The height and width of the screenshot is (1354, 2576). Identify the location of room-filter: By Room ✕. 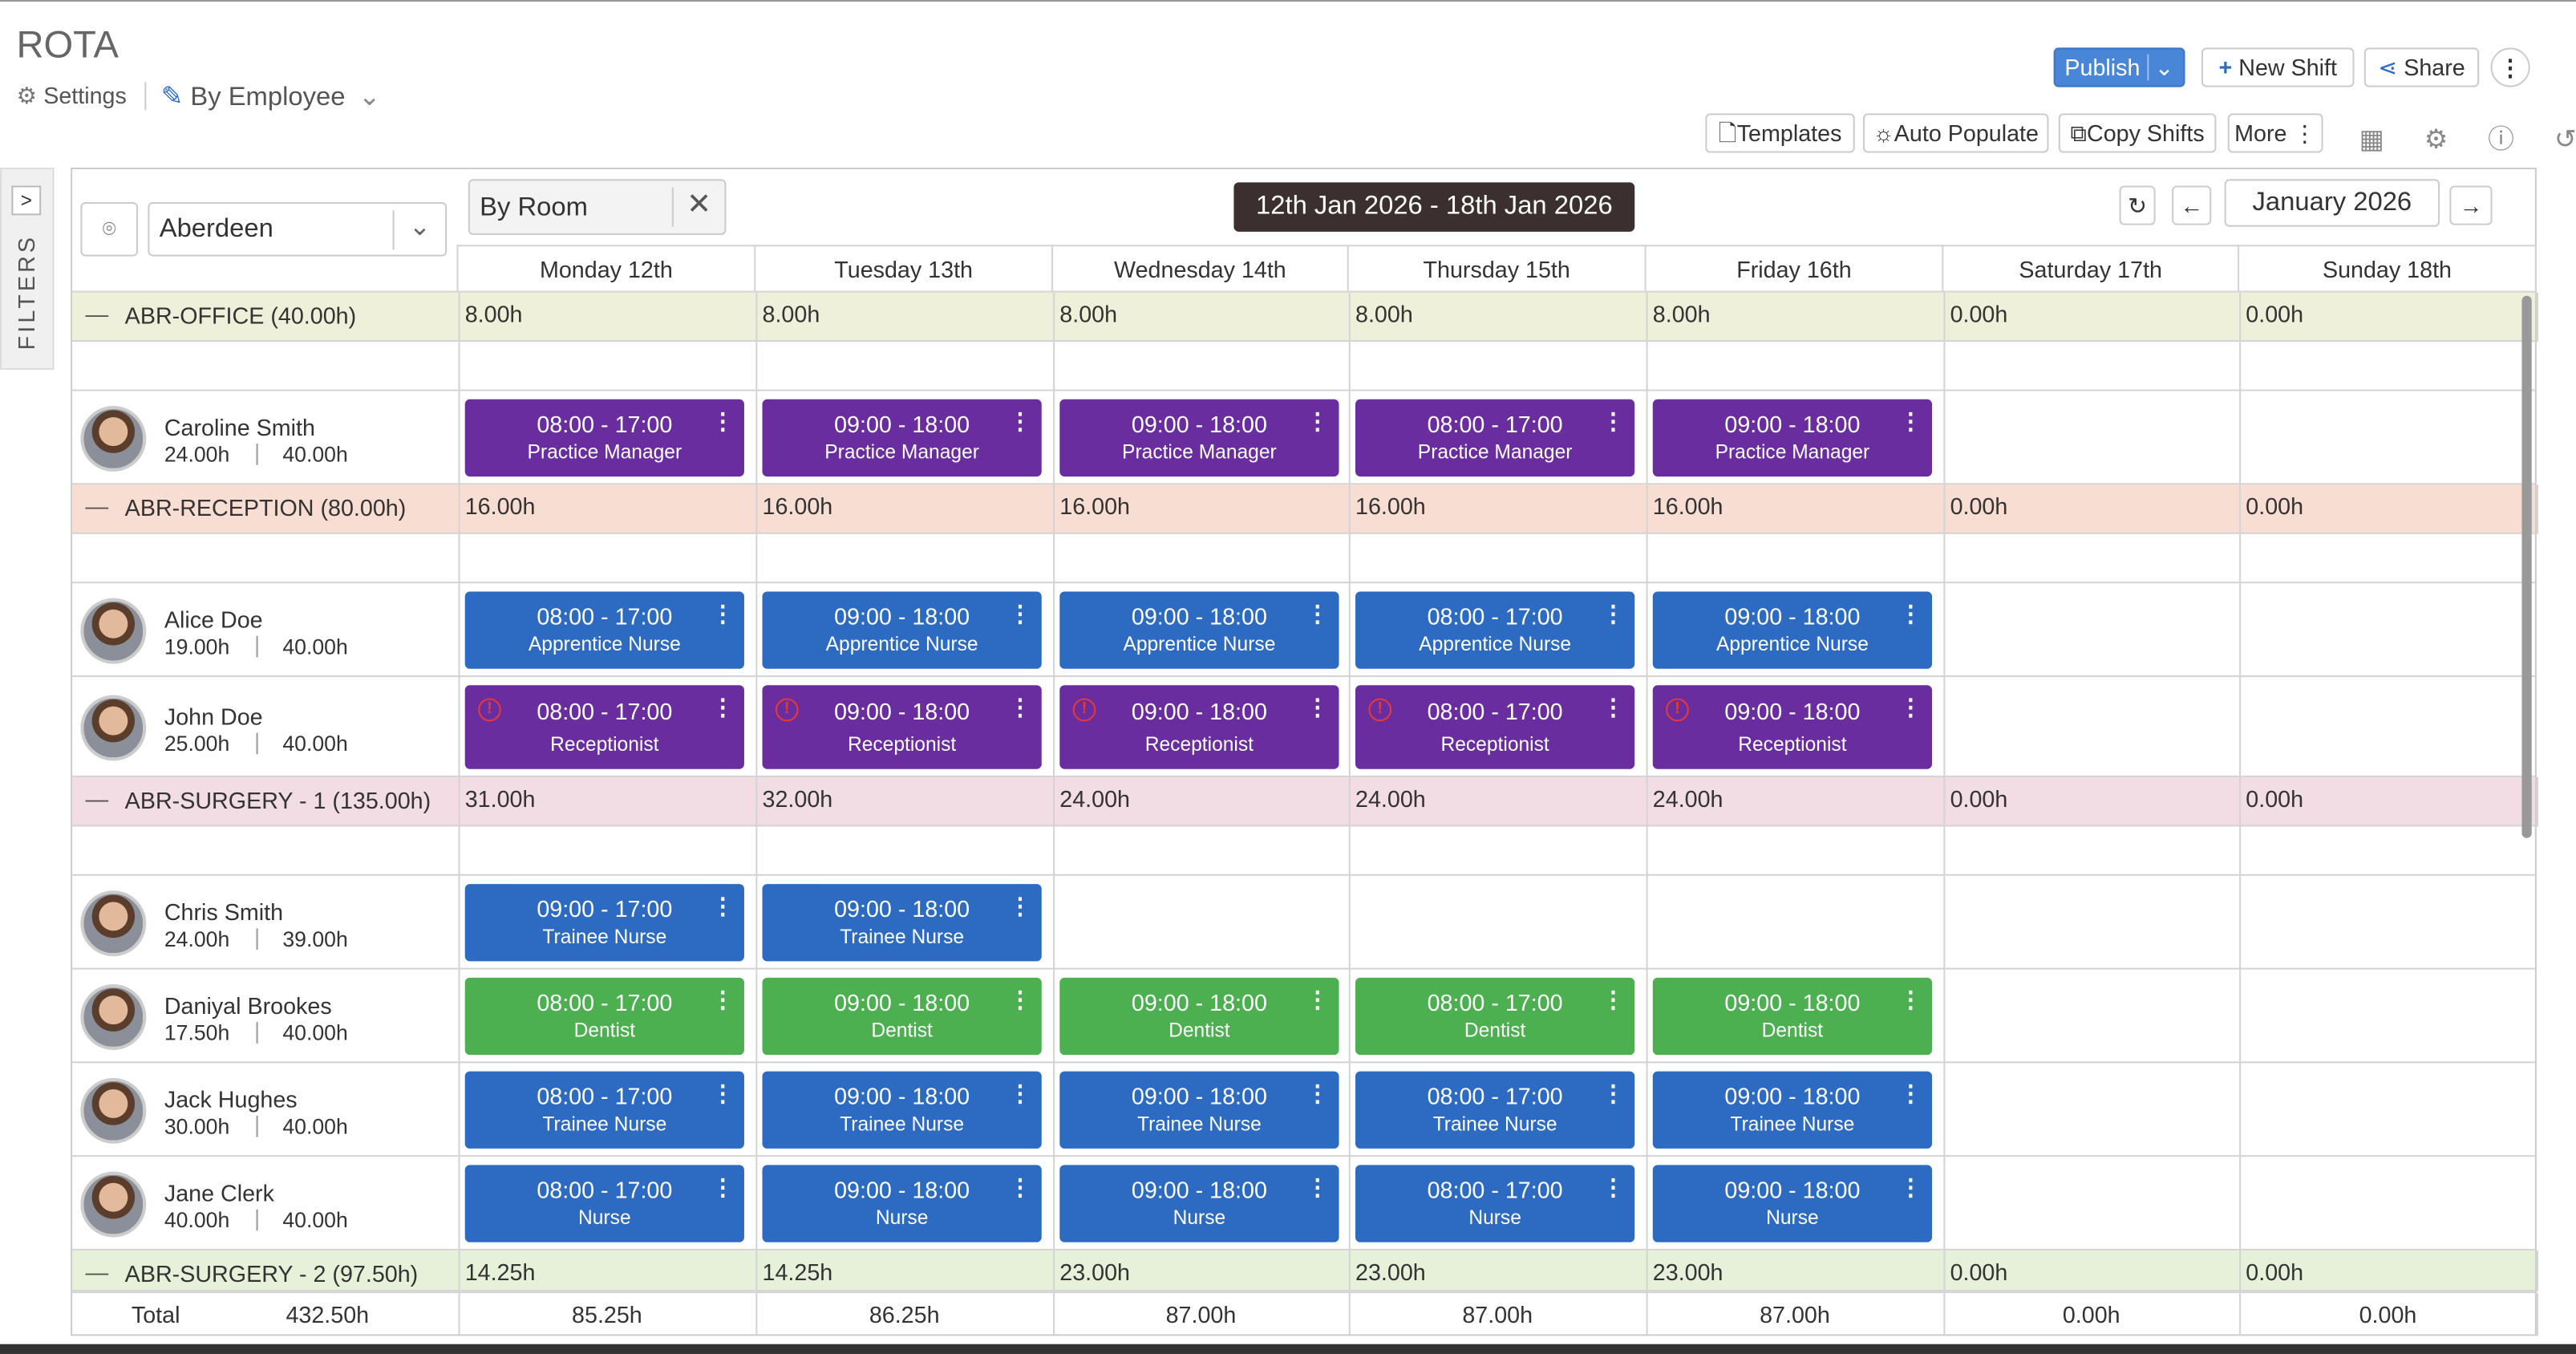
(597, 207).